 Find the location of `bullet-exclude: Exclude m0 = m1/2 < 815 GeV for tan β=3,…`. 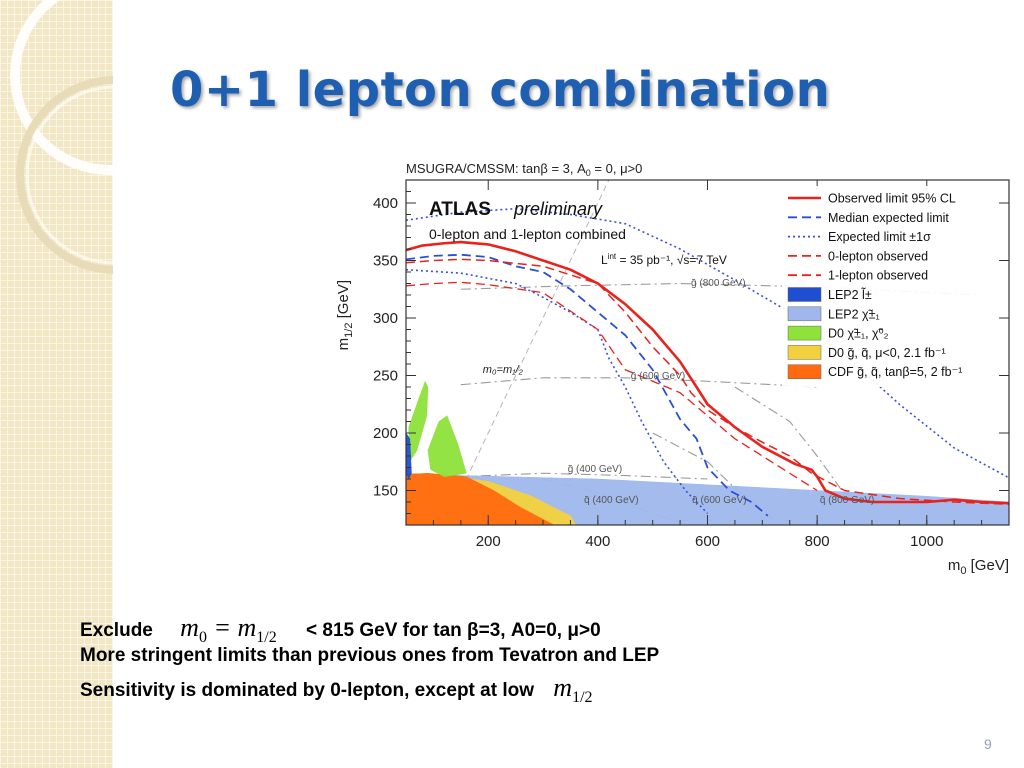

bullet-exclude: Exclude m0 = m1/2 < 815 GeV for tan β=3,… is located at coordinates (340, 630).